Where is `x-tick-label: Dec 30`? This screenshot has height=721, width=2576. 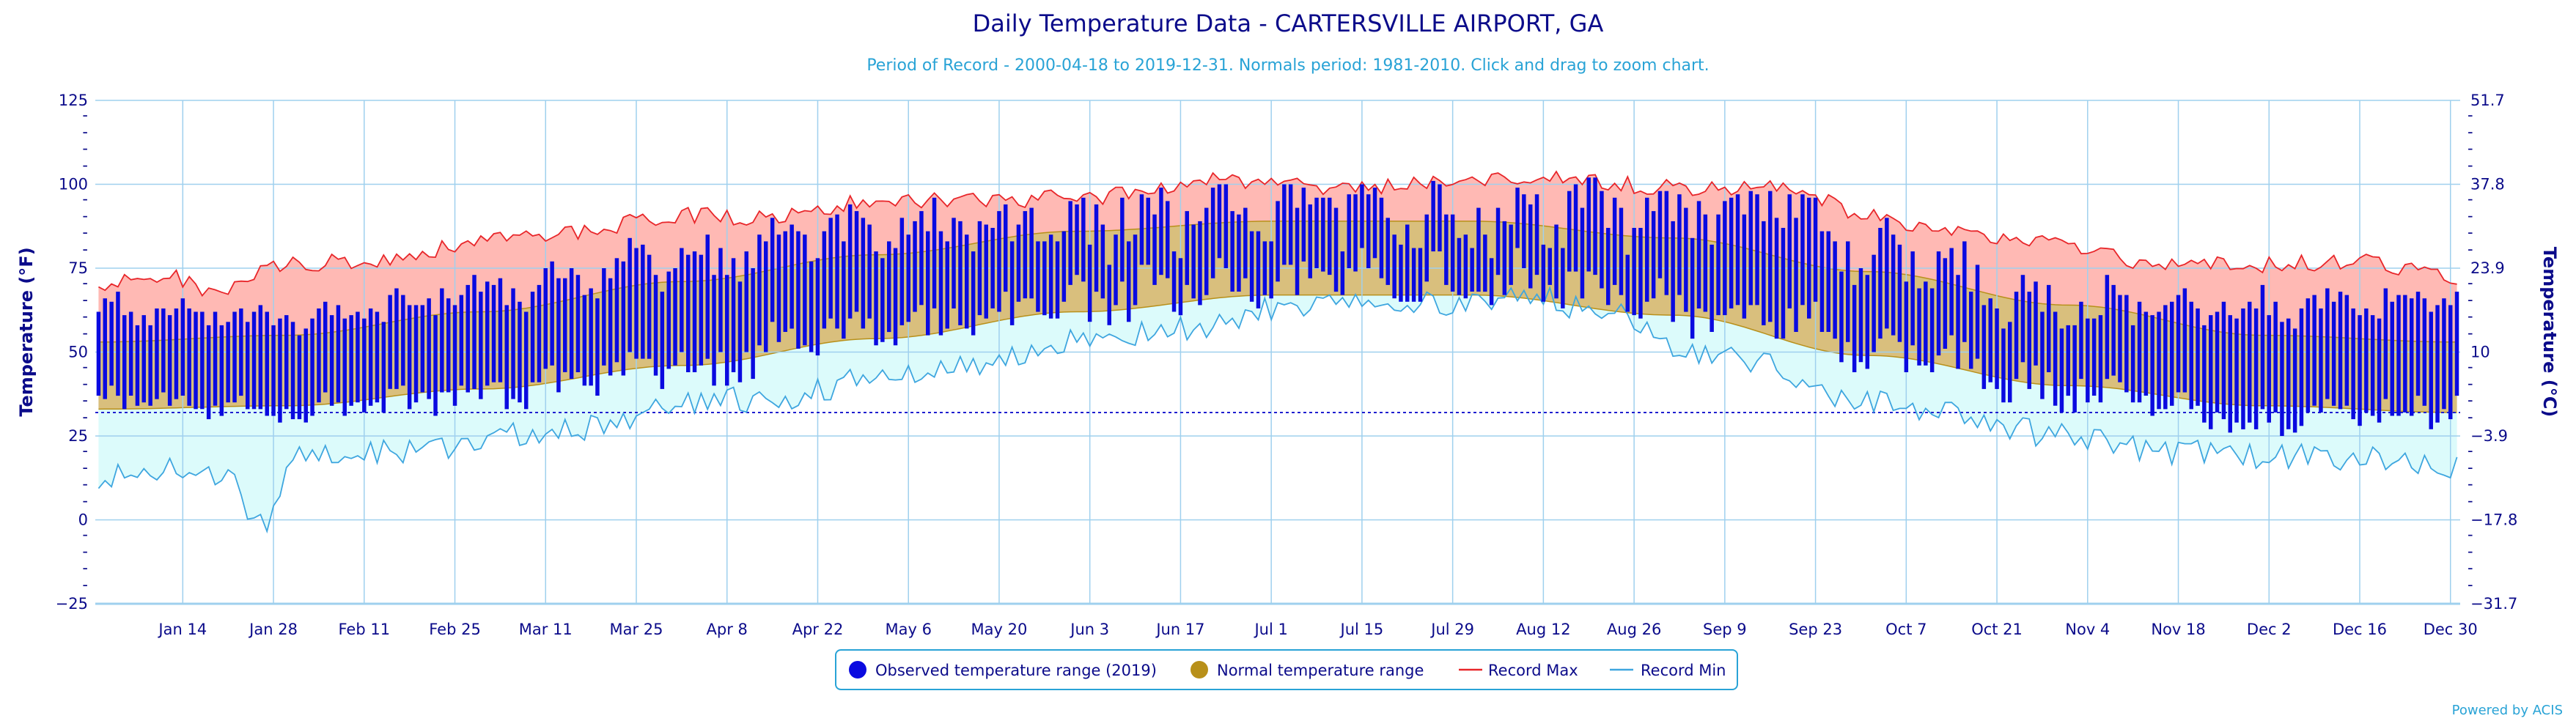 x-tick-label: Dec 30 is located at coordinates (2451, 629).